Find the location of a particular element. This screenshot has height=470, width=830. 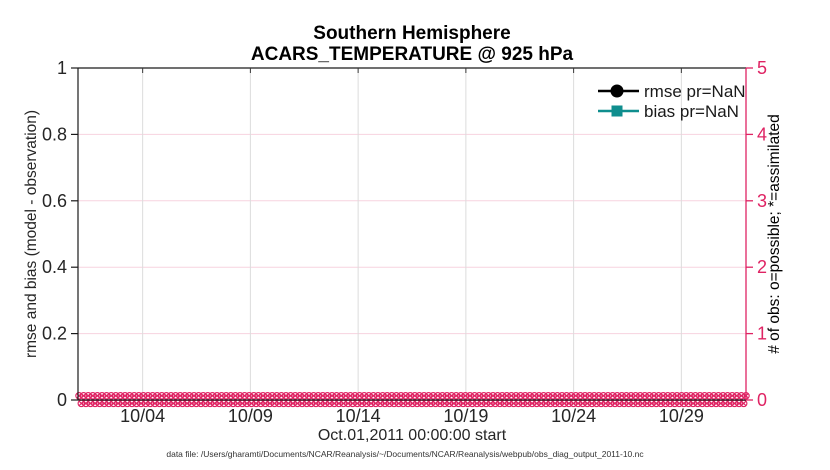

x-tick-label: 10/29 is located at coordinates (681, 416).